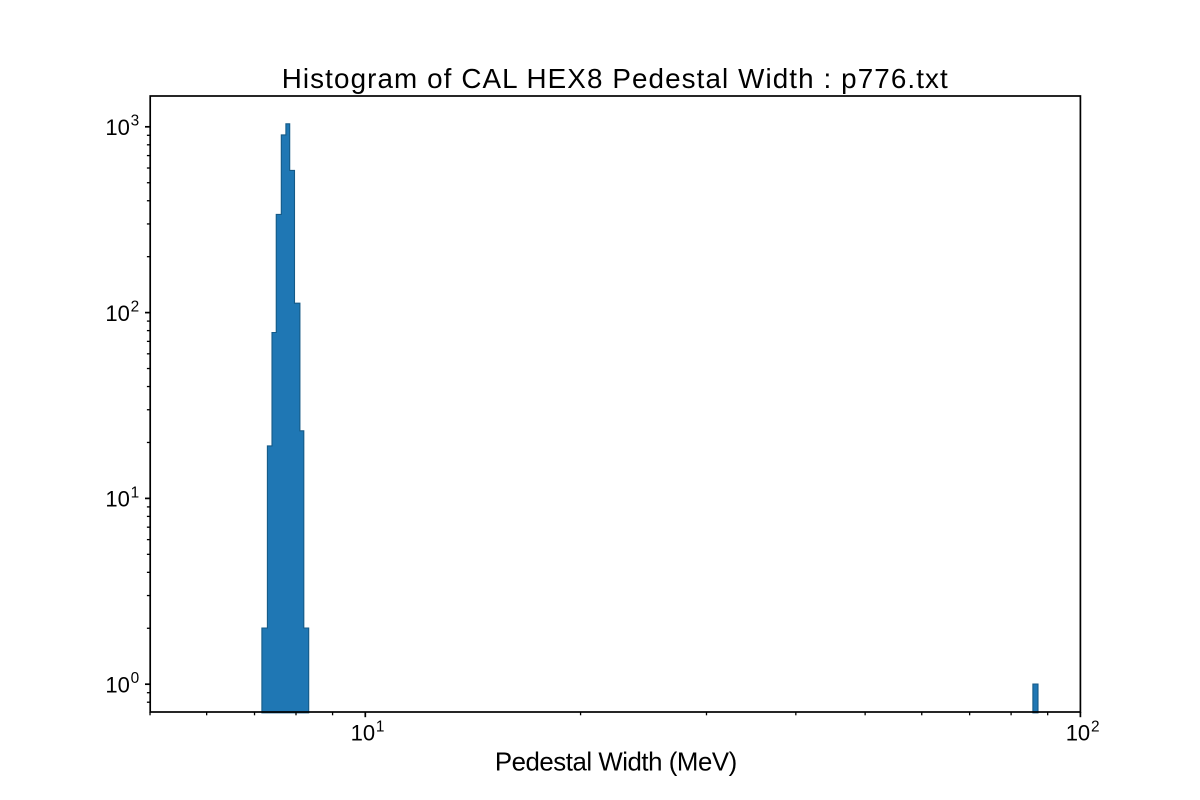 The width and height of the screenshot is (1200, 800). Describe the element at coordinates (616, 762) in the screenshot. I see `svg-text: Pedestal Width (MeV)` at that location.